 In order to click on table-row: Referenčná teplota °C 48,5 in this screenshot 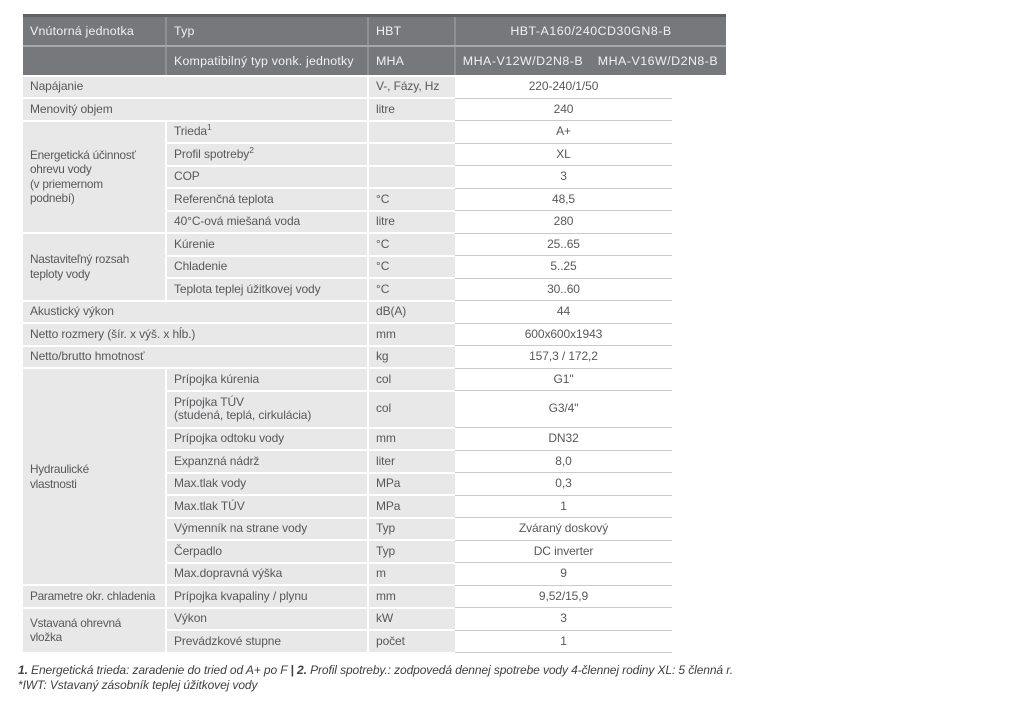, I will do `click(374, 200)`.